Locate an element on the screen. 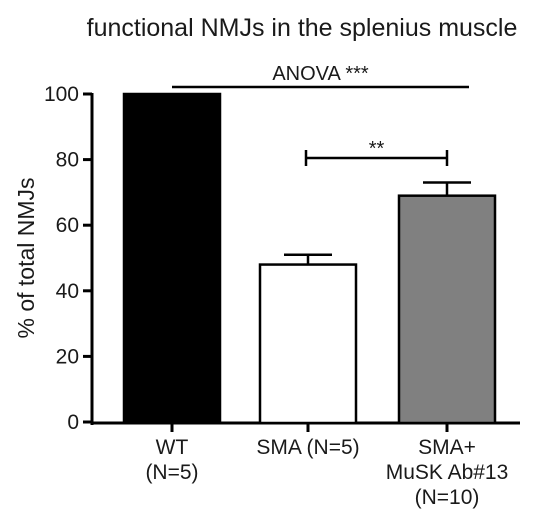 The width and height of the screenshot is (550, 524). x-tick-label: MuSK Ab#13 is located at coordinates (447, 472).